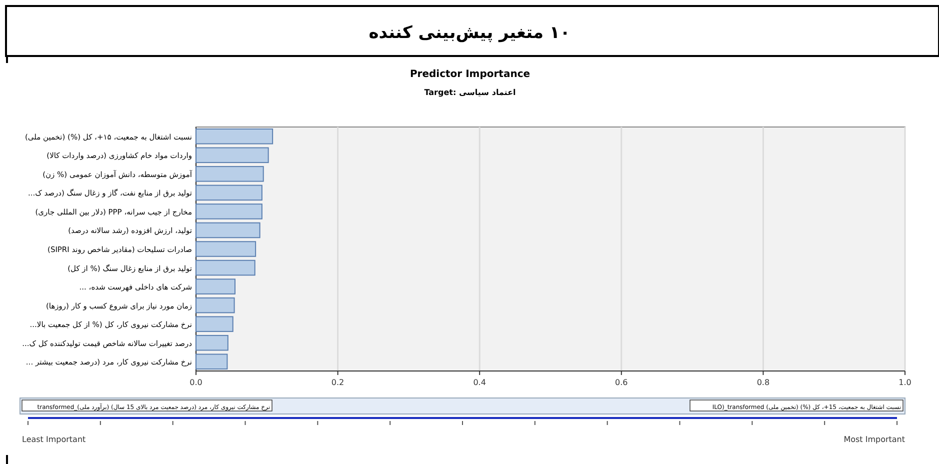 This screenshot has width=939, height=464. Describe the element at coordinates (337, 382) in the screenshot. I see `x-tick-label: 0.2` at that location.